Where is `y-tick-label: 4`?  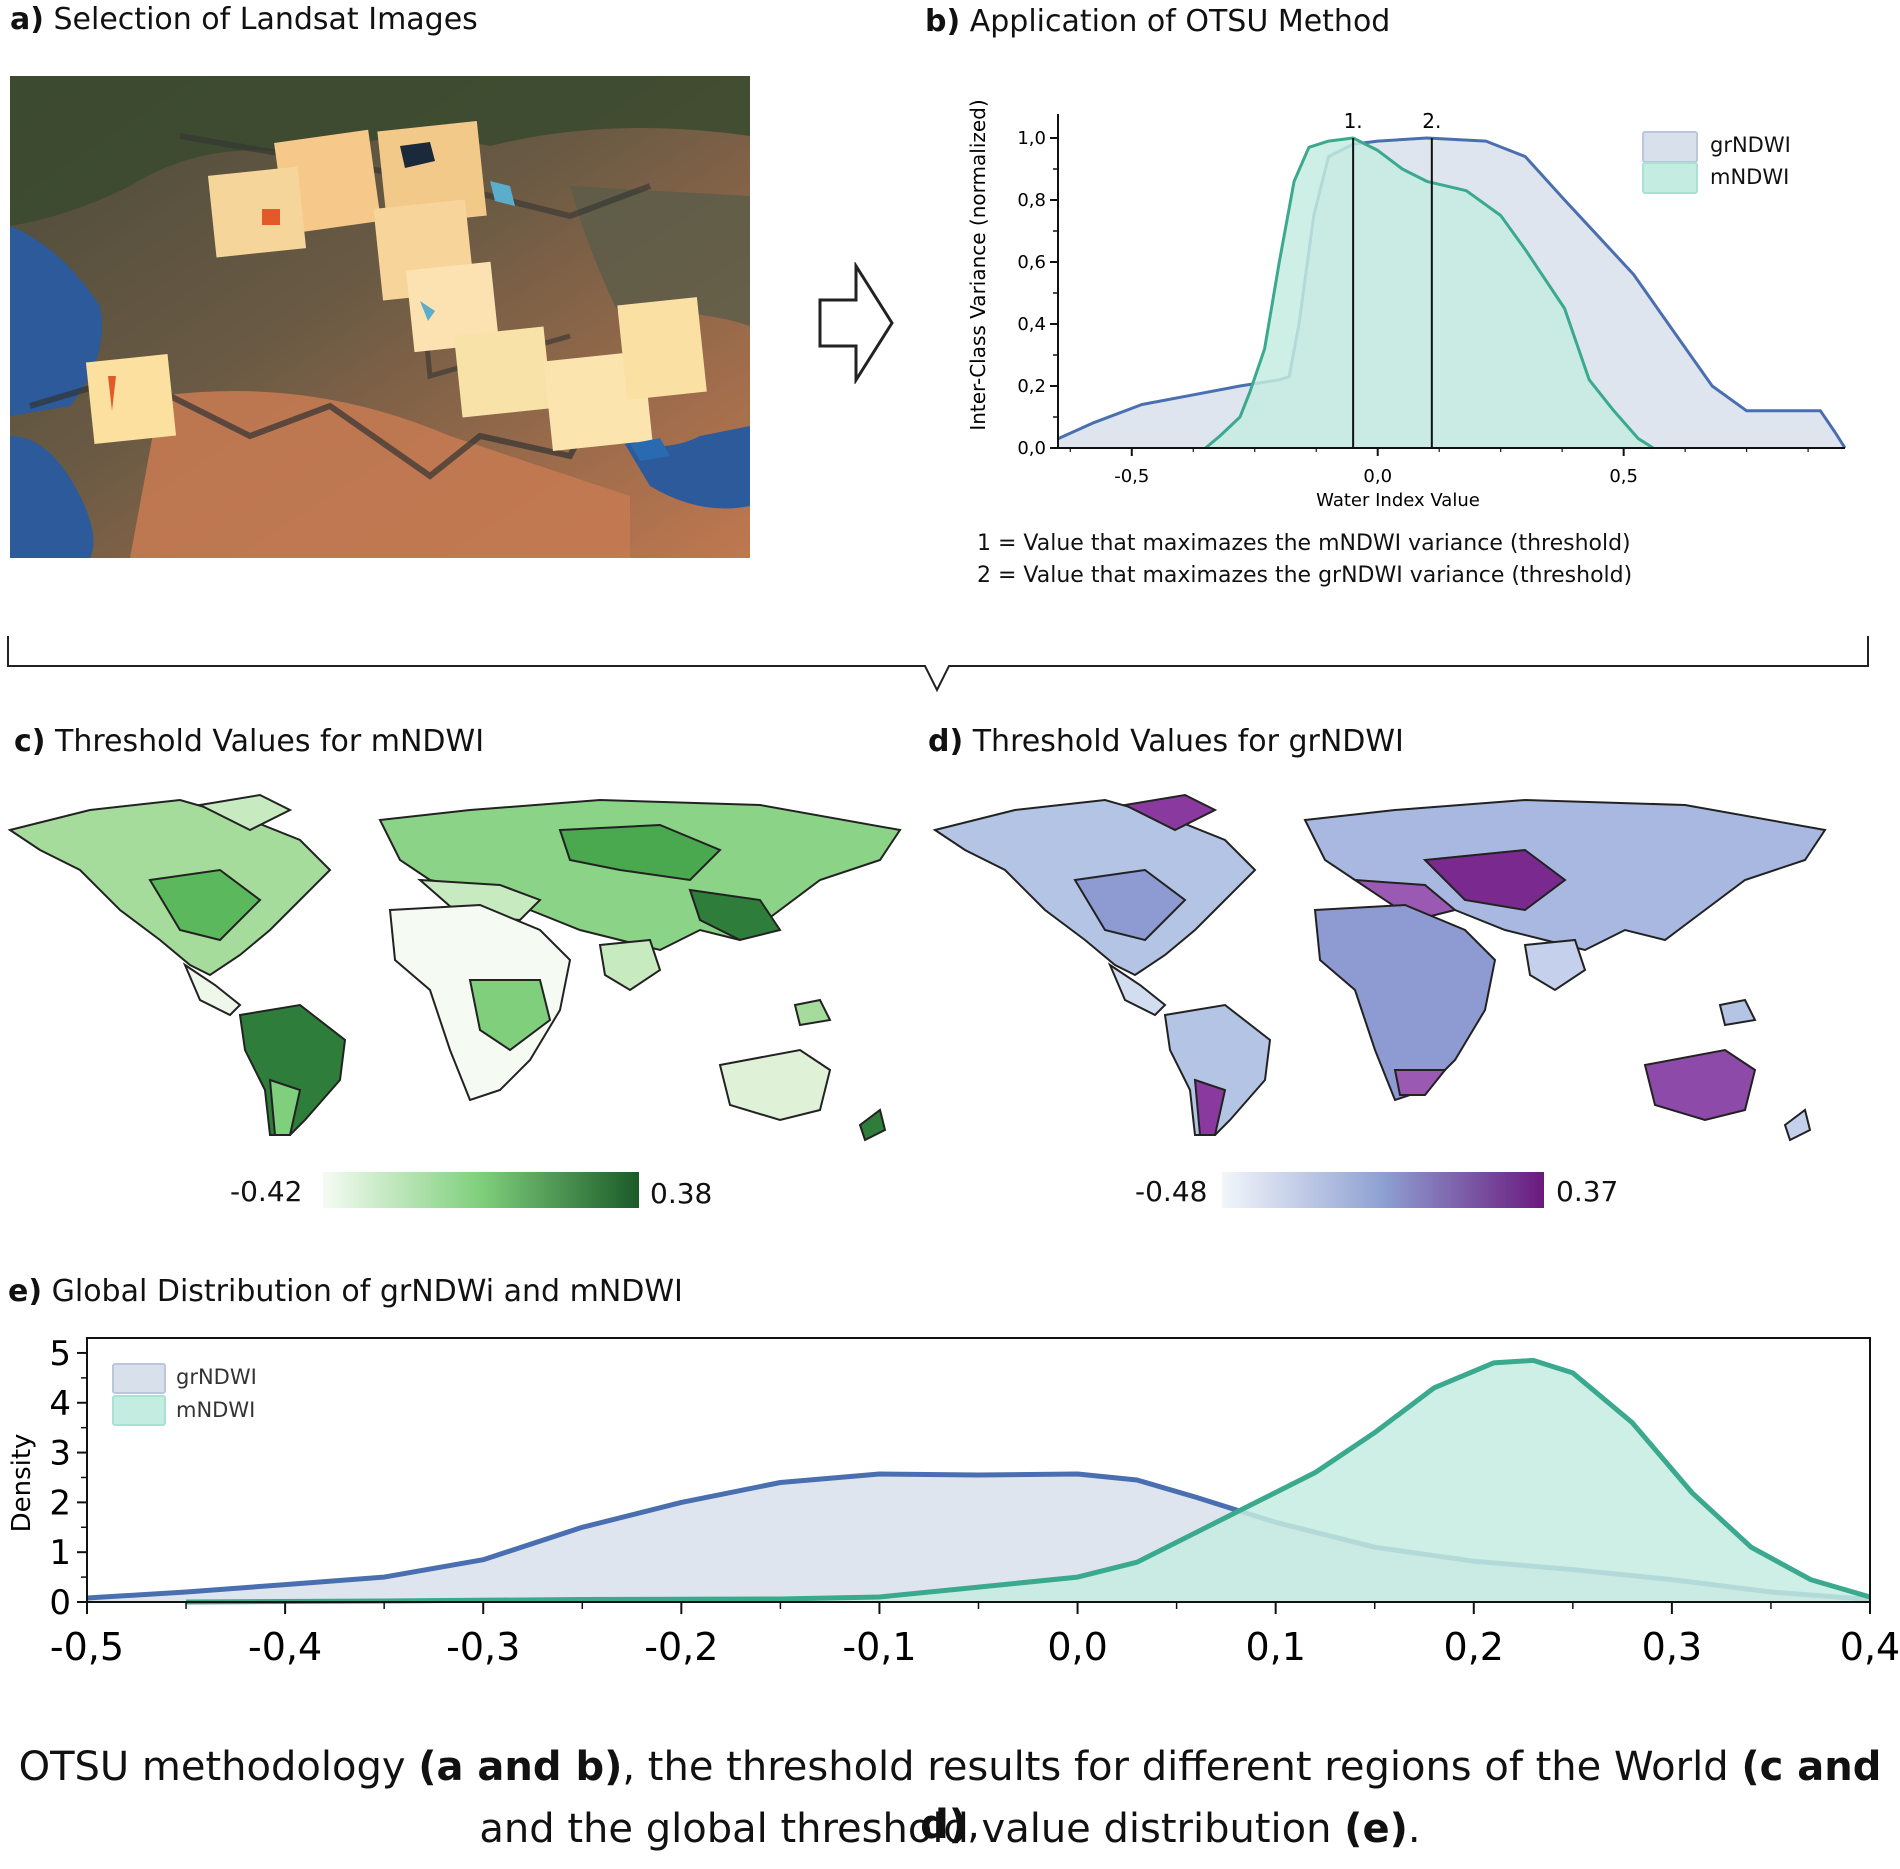 y-tick-label: 4 is located at coordinates (60, 1404).